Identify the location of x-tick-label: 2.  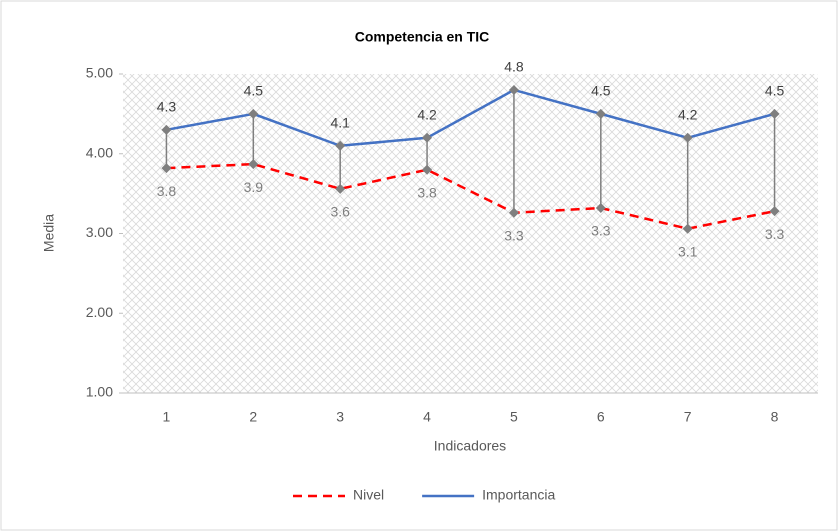
(253, 417).